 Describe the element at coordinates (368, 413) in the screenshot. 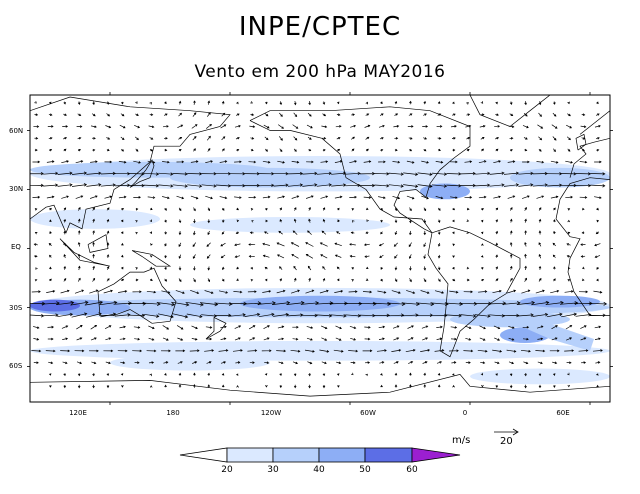

I see `lon-tick-label: 60W` at that location.